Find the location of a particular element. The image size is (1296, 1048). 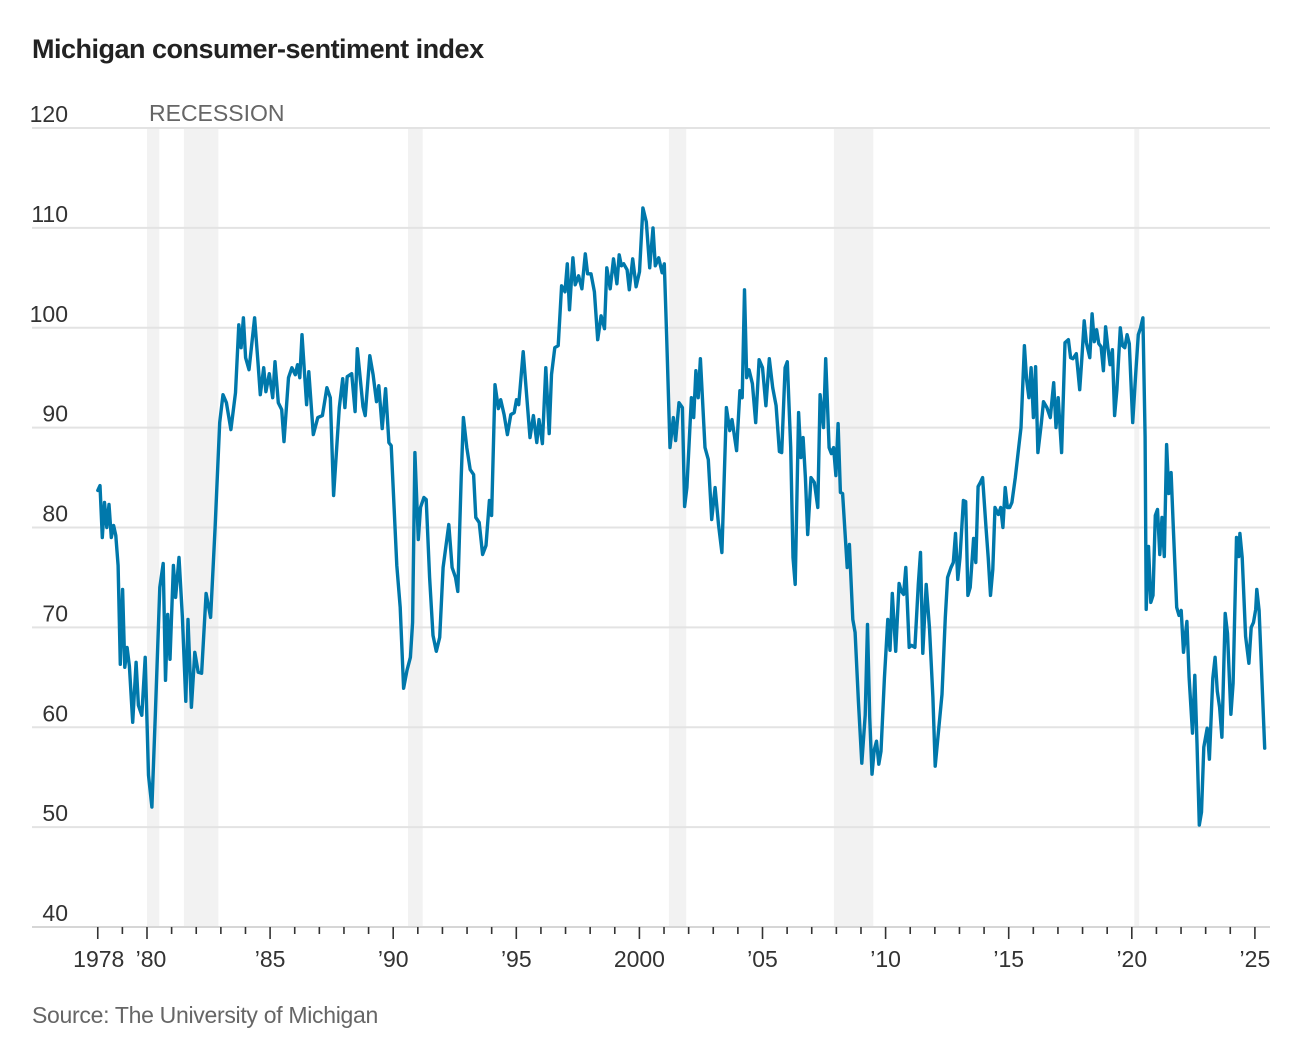

x-tick-label: ’20 is located at coordinates (1131, 959).